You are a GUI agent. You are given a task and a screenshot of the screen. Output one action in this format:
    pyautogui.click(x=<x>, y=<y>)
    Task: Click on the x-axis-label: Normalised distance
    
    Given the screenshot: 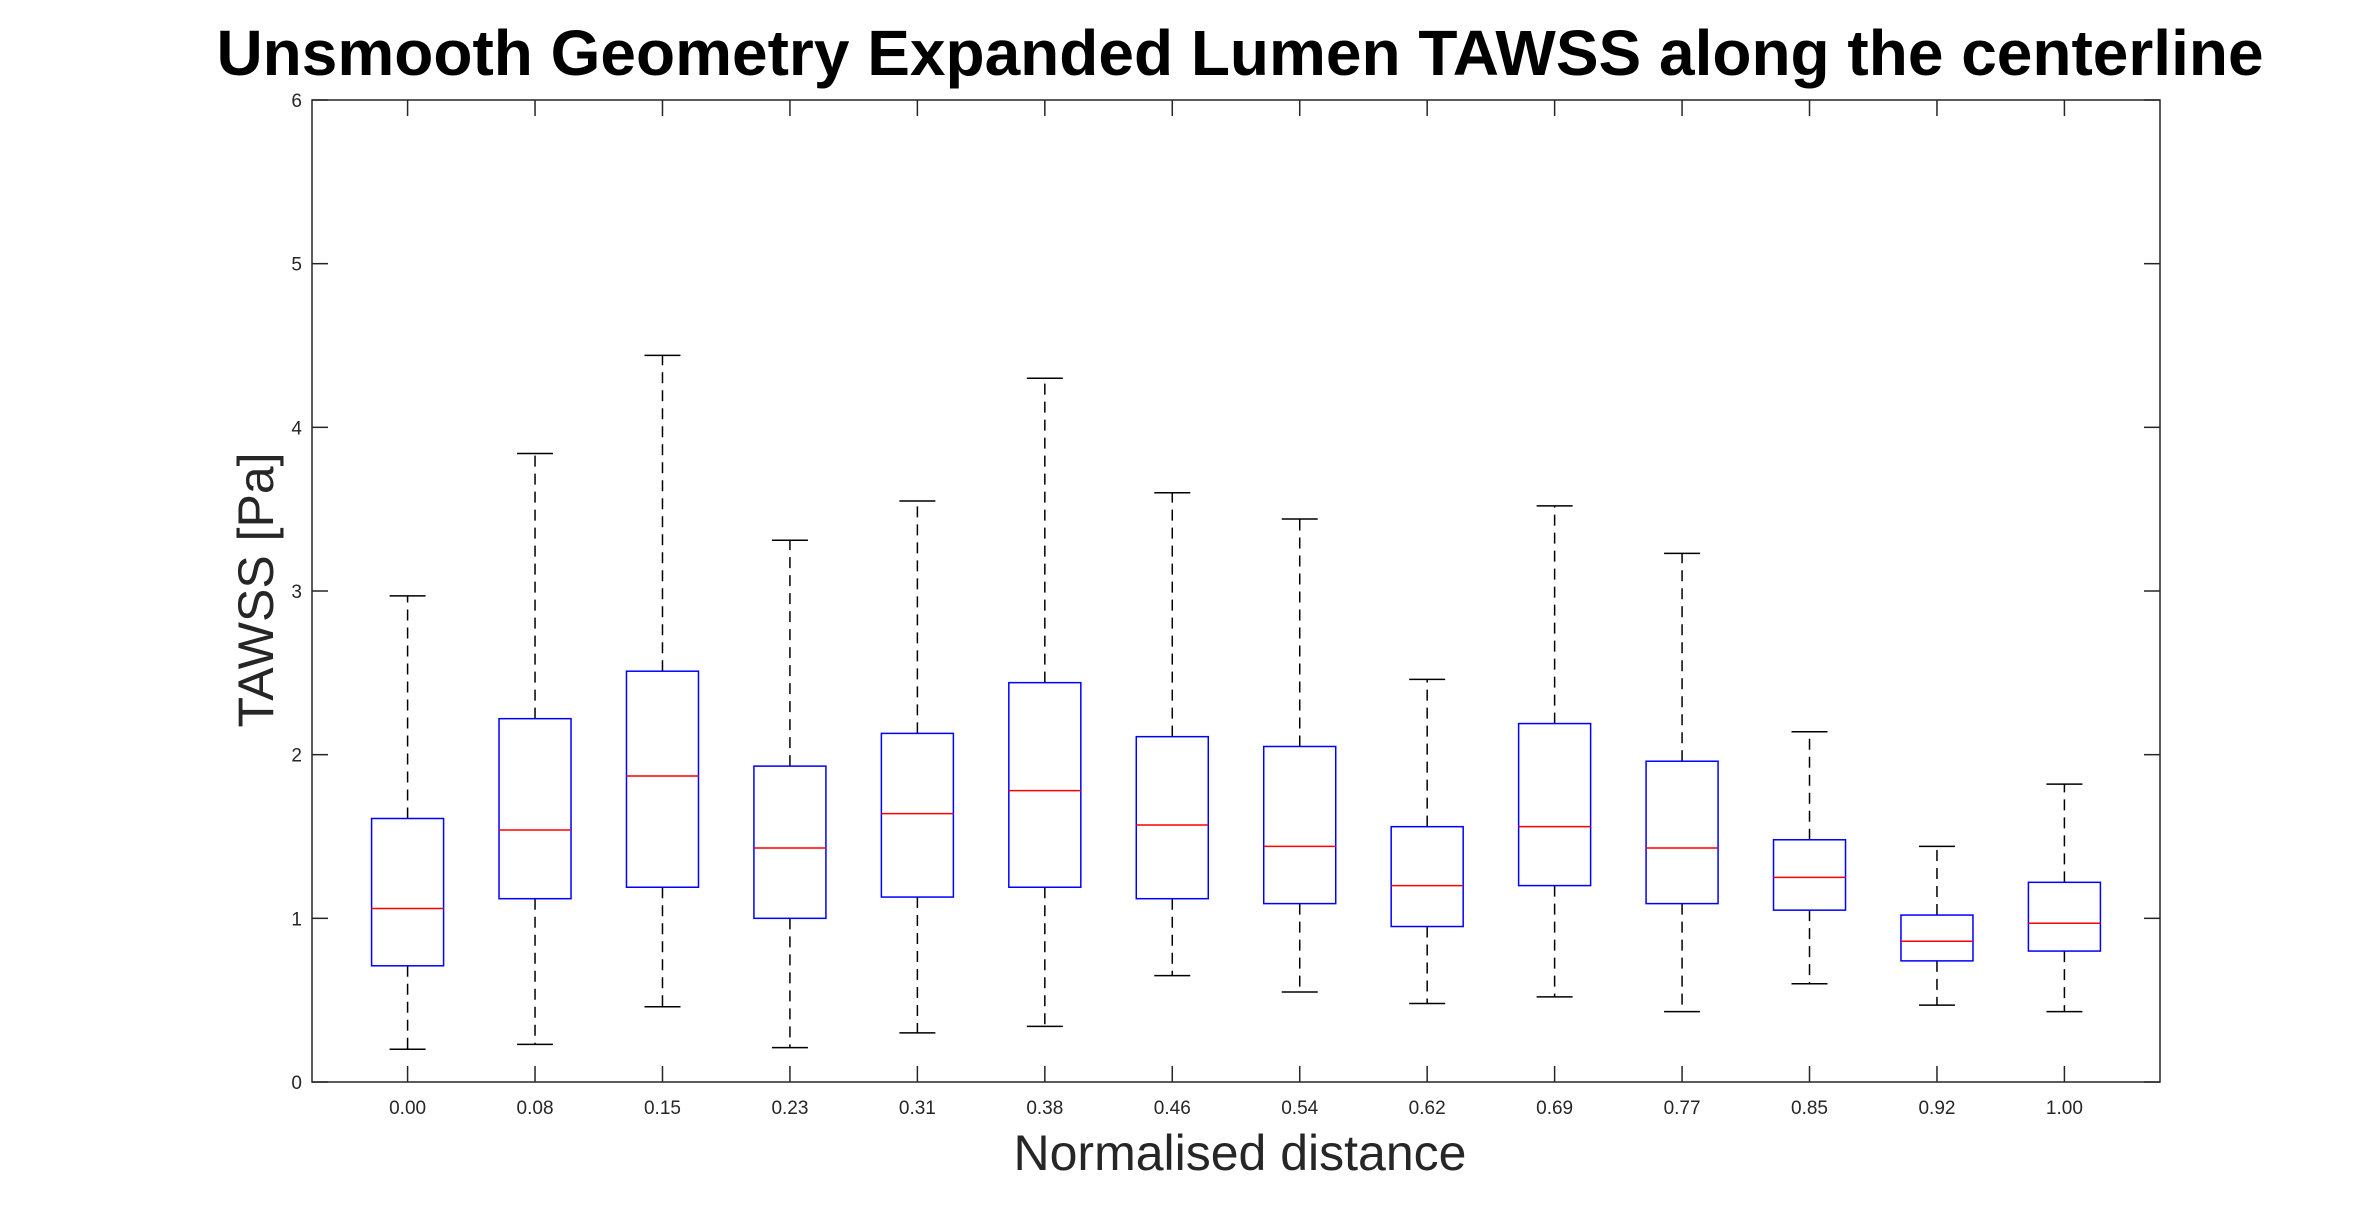 What is the action you would take?
    pyautogui.click(x=1240, y=1153)
    